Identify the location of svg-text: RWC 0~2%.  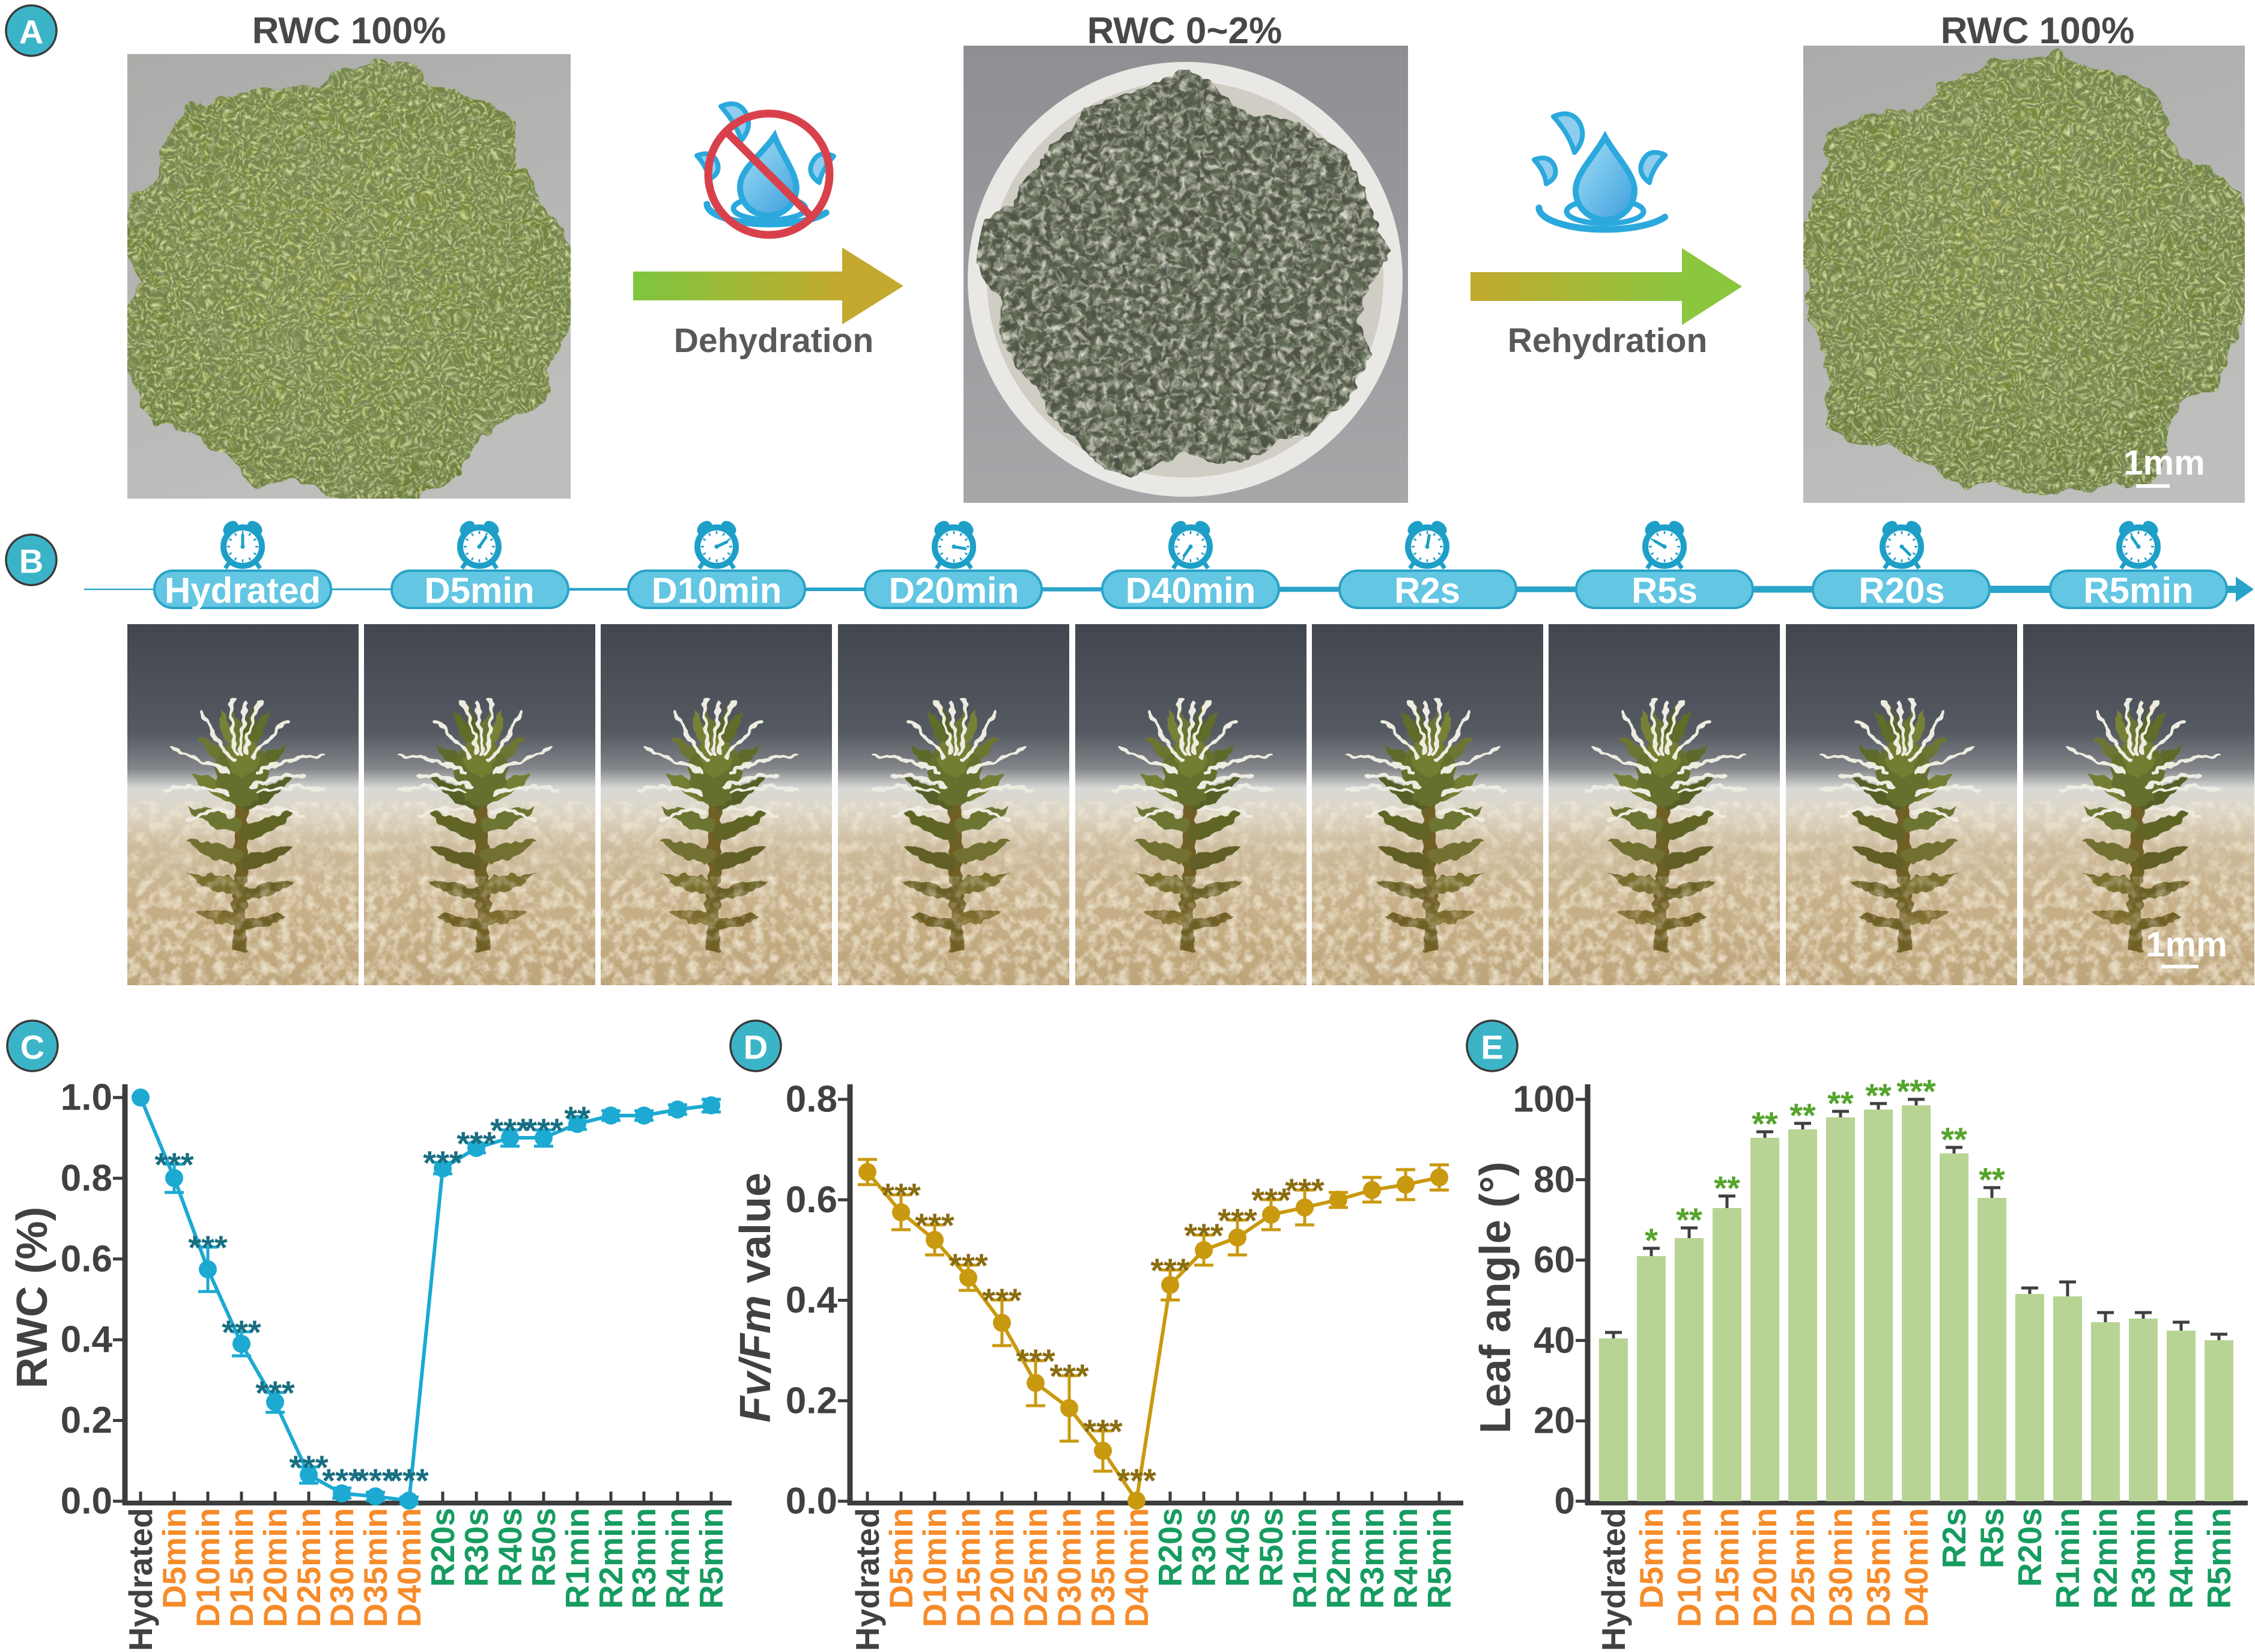
(1184, 31).